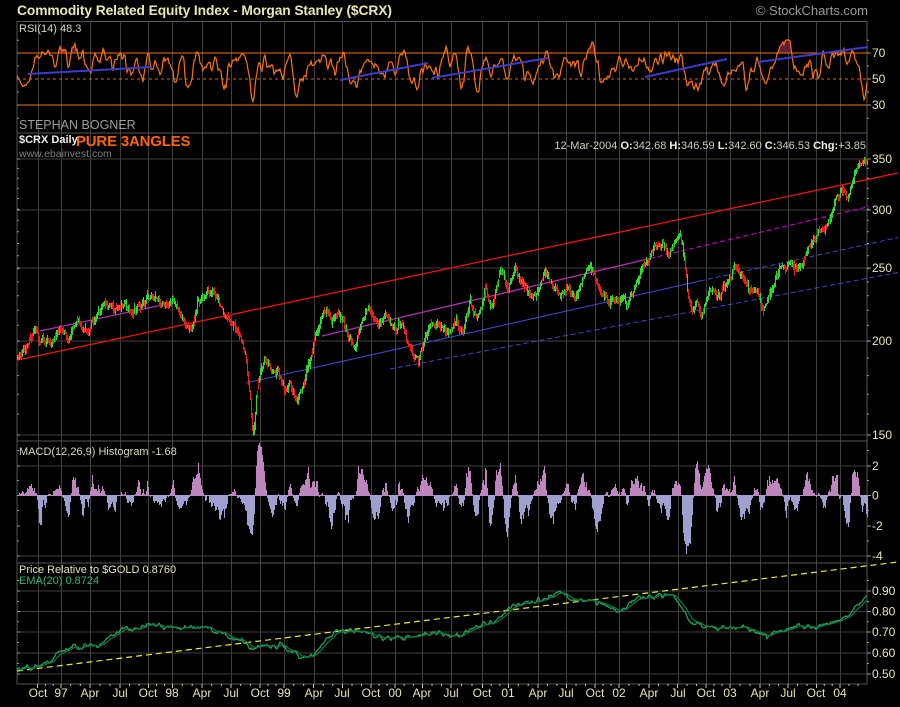  Describe the element at coordinates (619, 693) in the screenshot. I see `svg-text: 02` at that location.